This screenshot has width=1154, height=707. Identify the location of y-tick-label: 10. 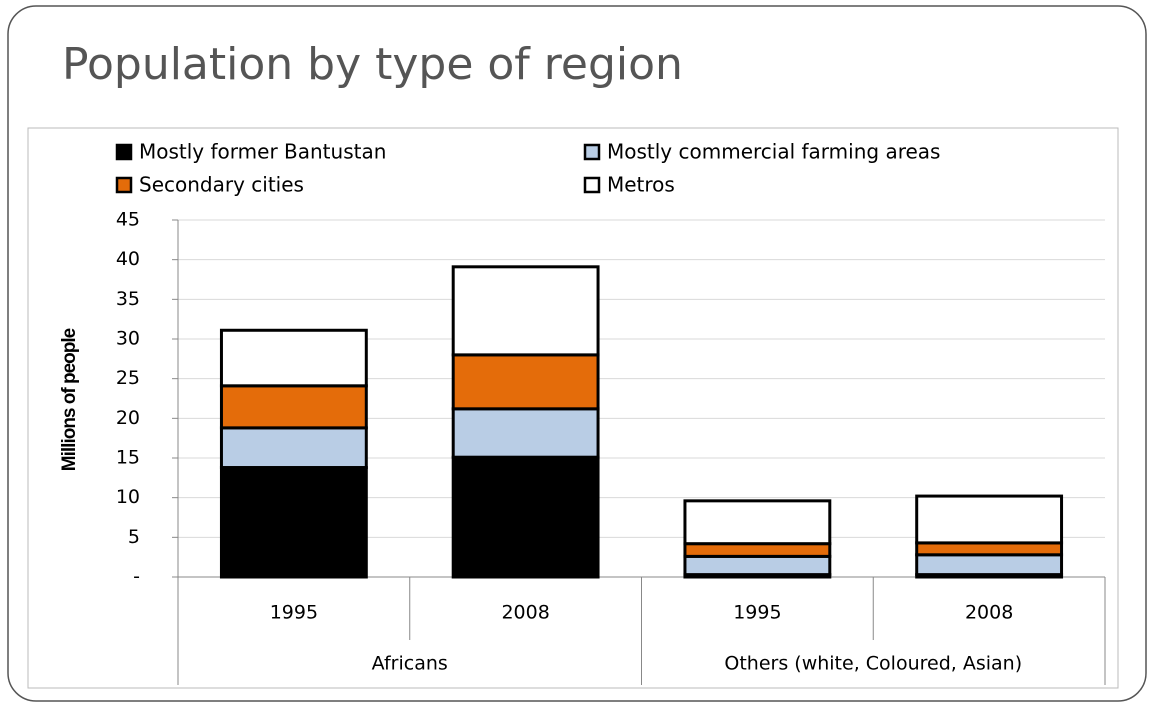
(128, 497).